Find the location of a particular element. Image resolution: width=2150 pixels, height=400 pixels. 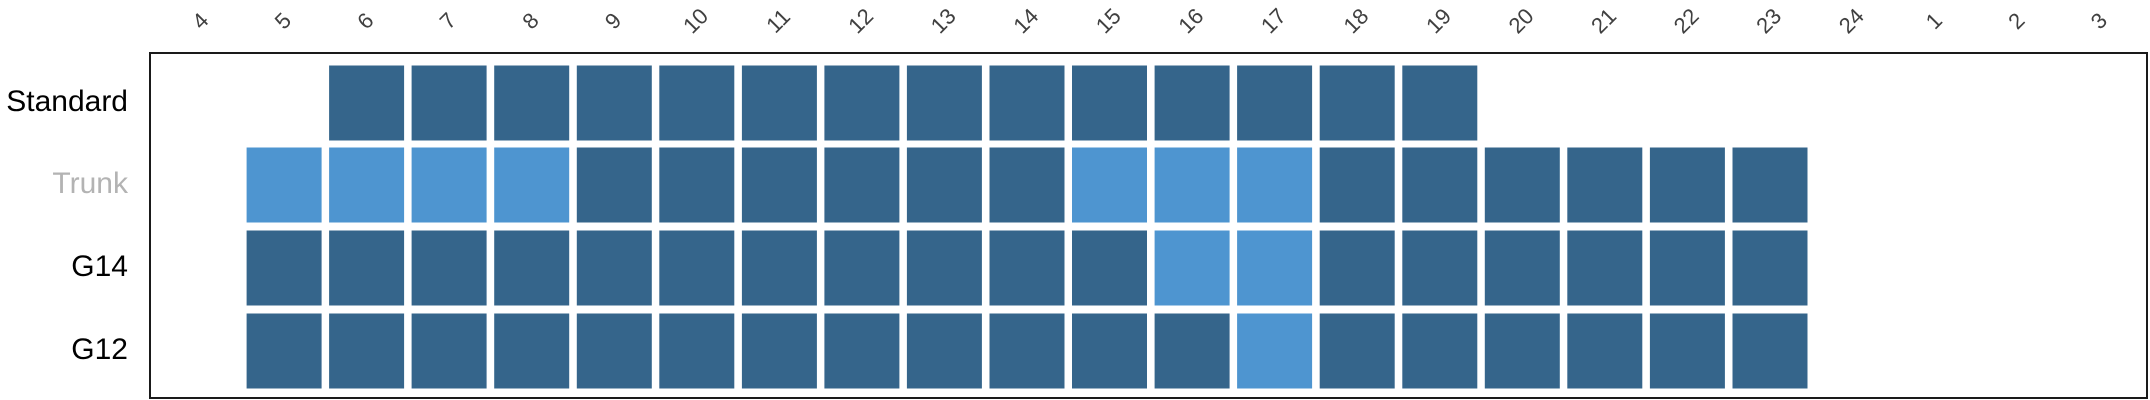

hour-tick-label: 3 is located at coordinates (2099, 21).